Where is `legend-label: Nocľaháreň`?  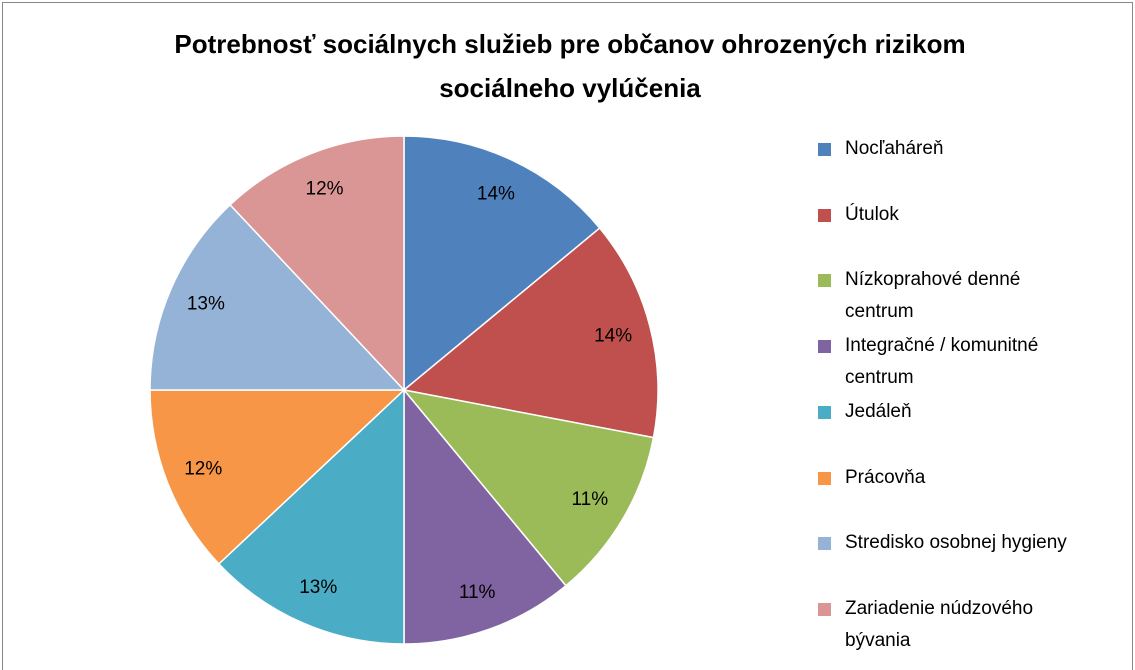
legend-label: Nocľaháreň is located at coordinates (894, 148).